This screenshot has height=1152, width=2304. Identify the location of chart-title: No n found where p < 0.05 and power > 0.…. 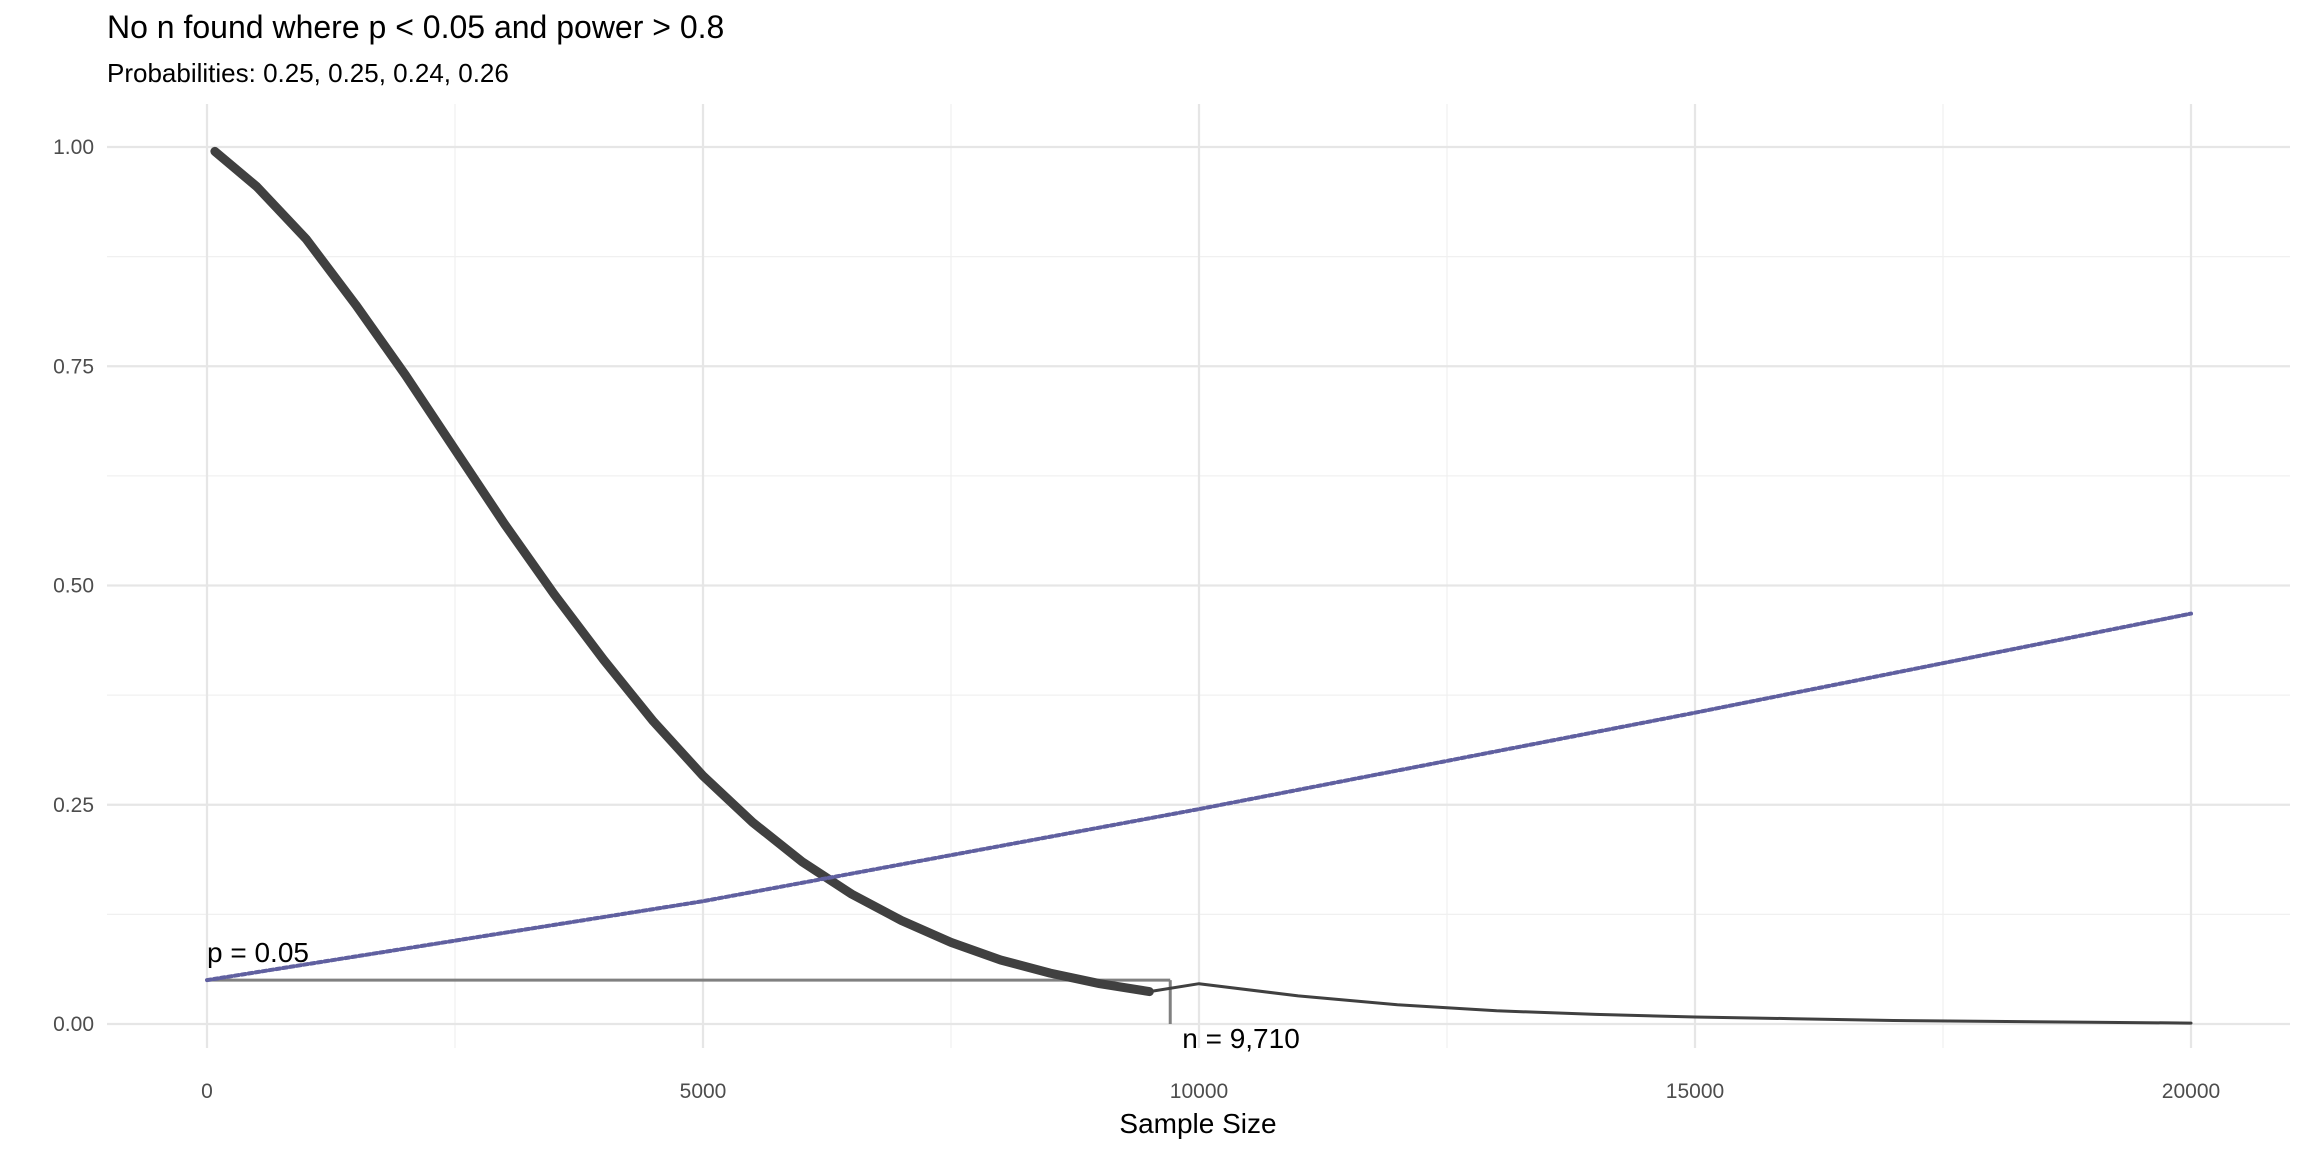
(415, 27).